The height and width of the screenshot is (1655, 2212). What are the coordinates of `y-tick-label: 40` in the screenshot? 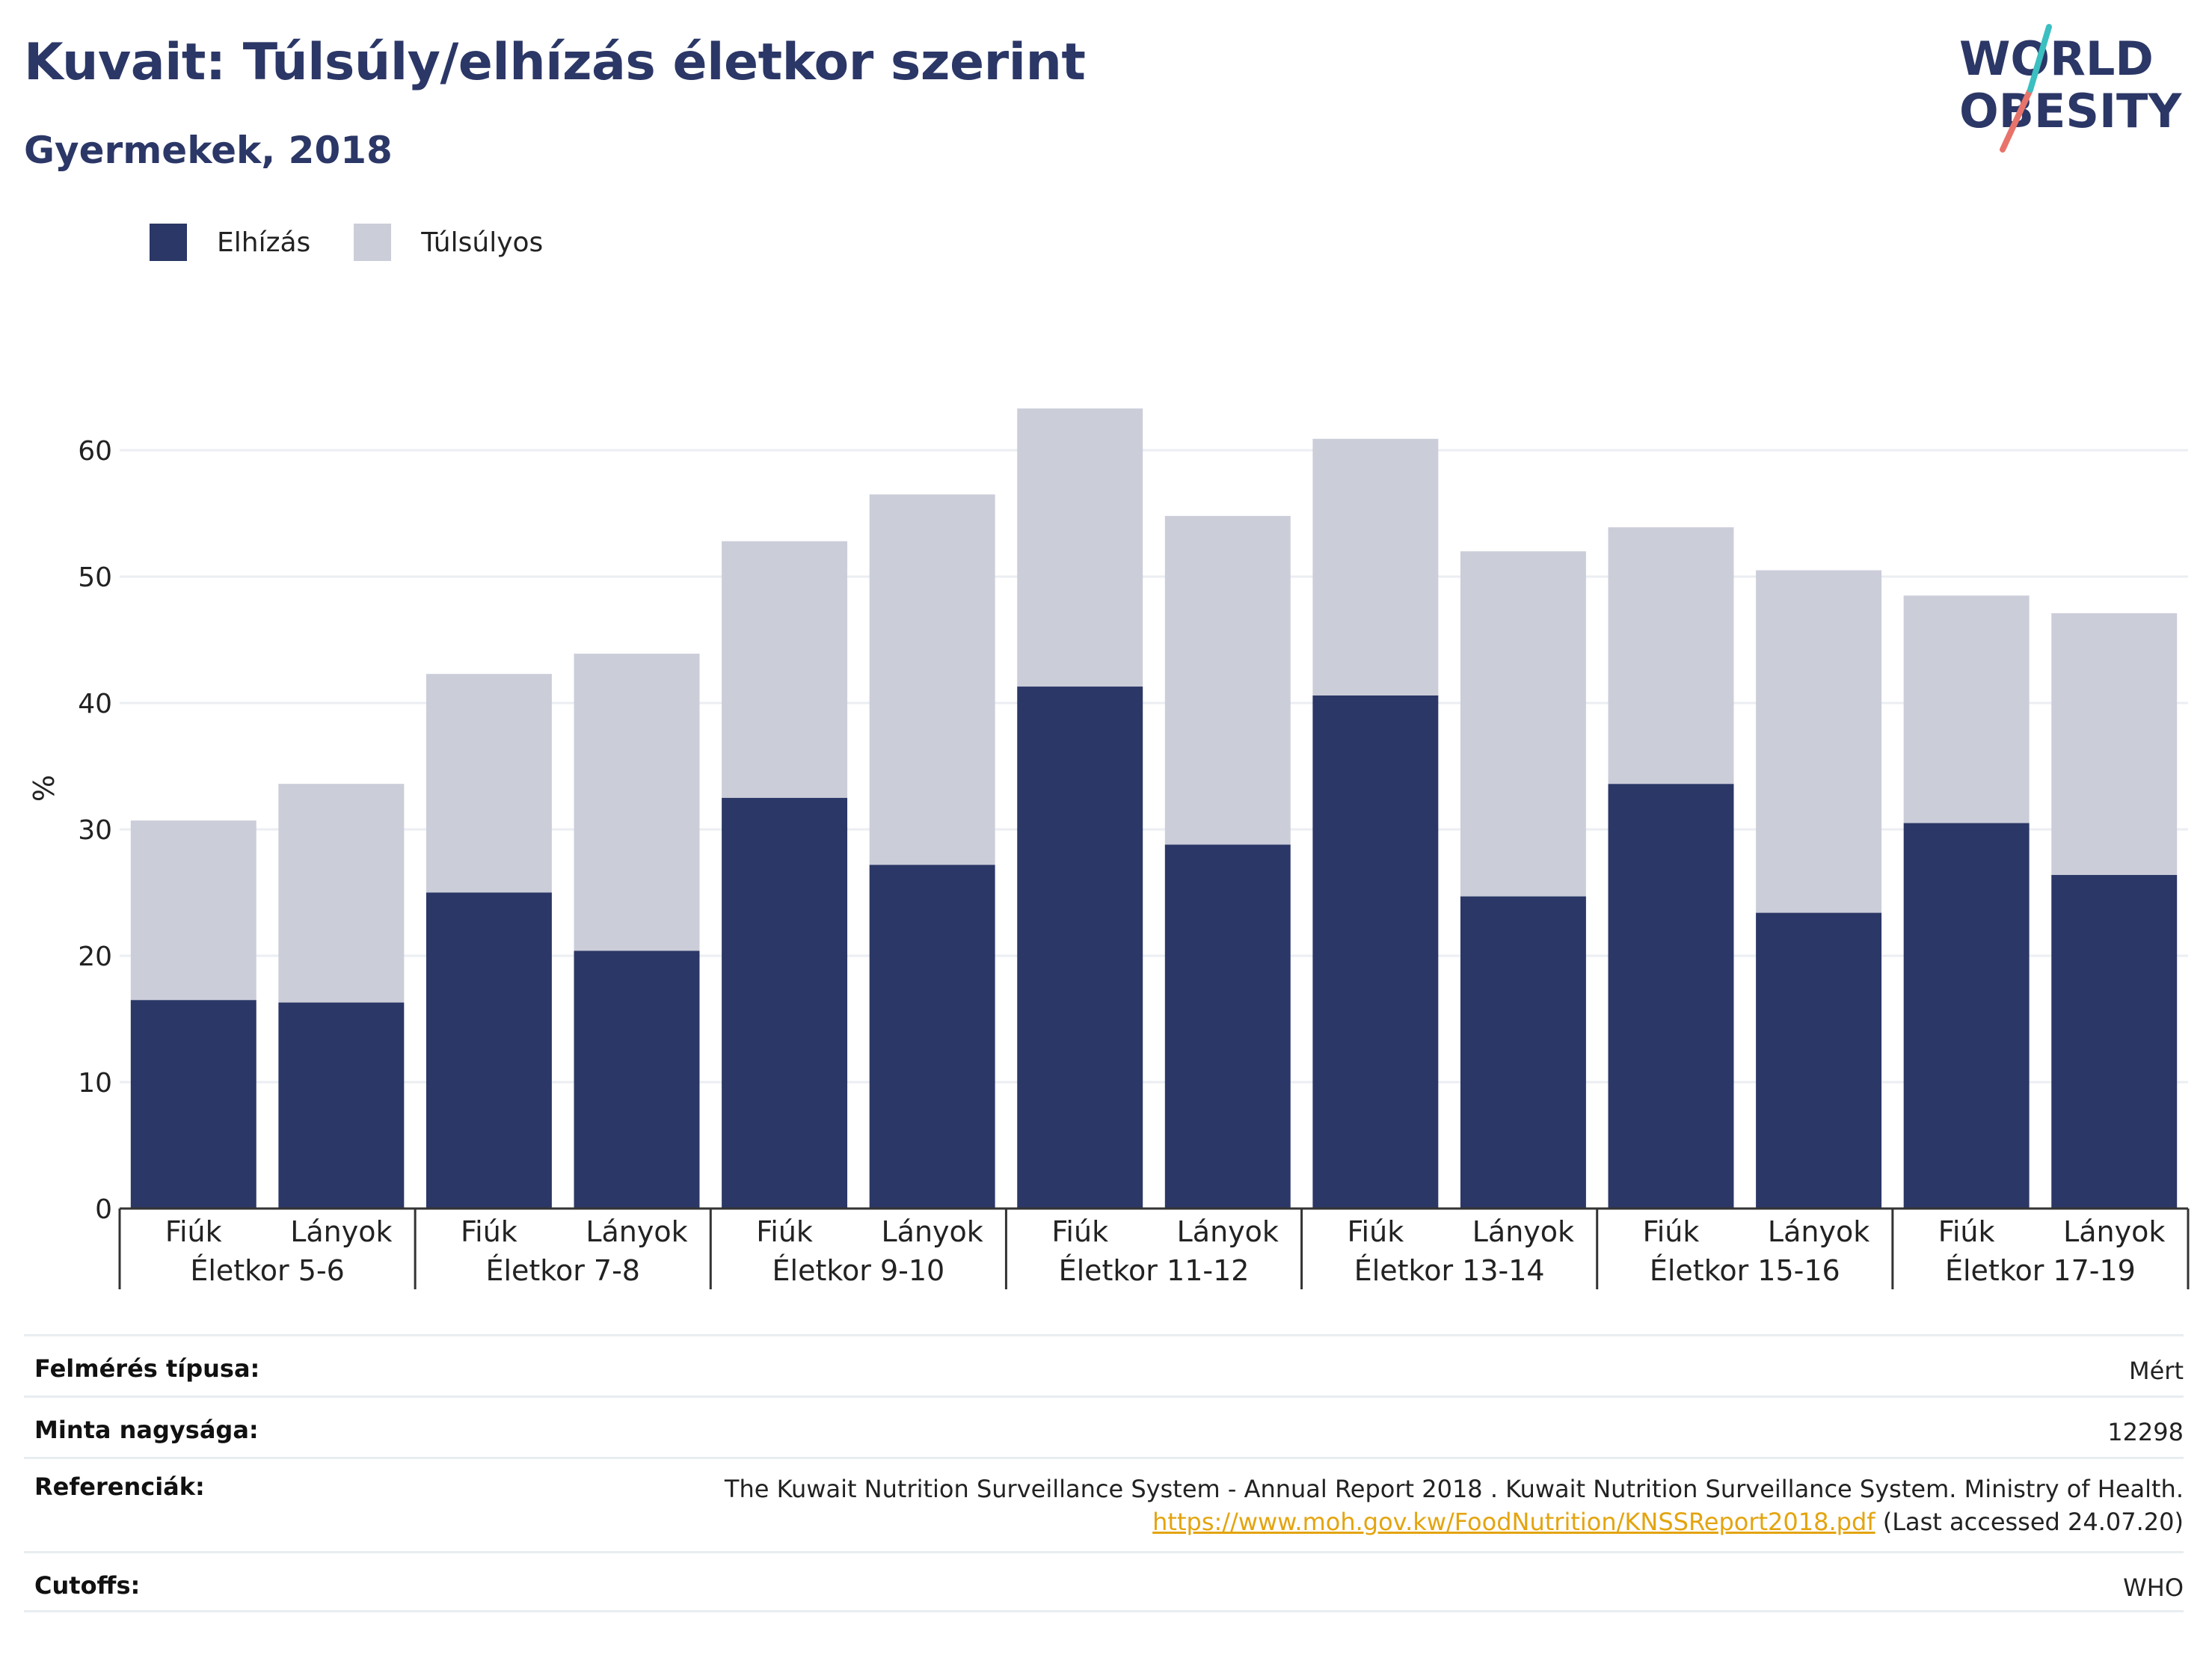 It's located at (95, 704).